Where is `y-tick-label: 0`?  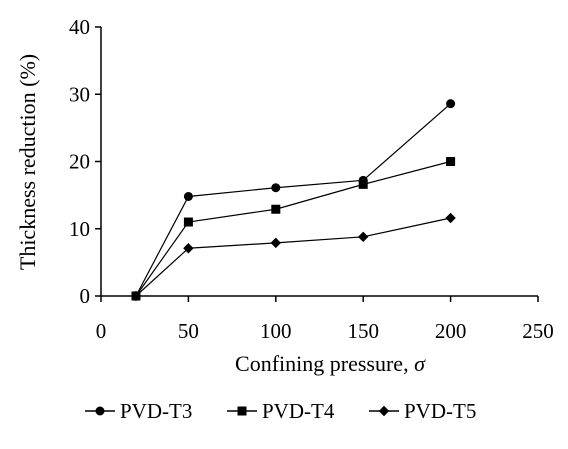
y-tick-label: 0 is located at coordinates (85, 296).